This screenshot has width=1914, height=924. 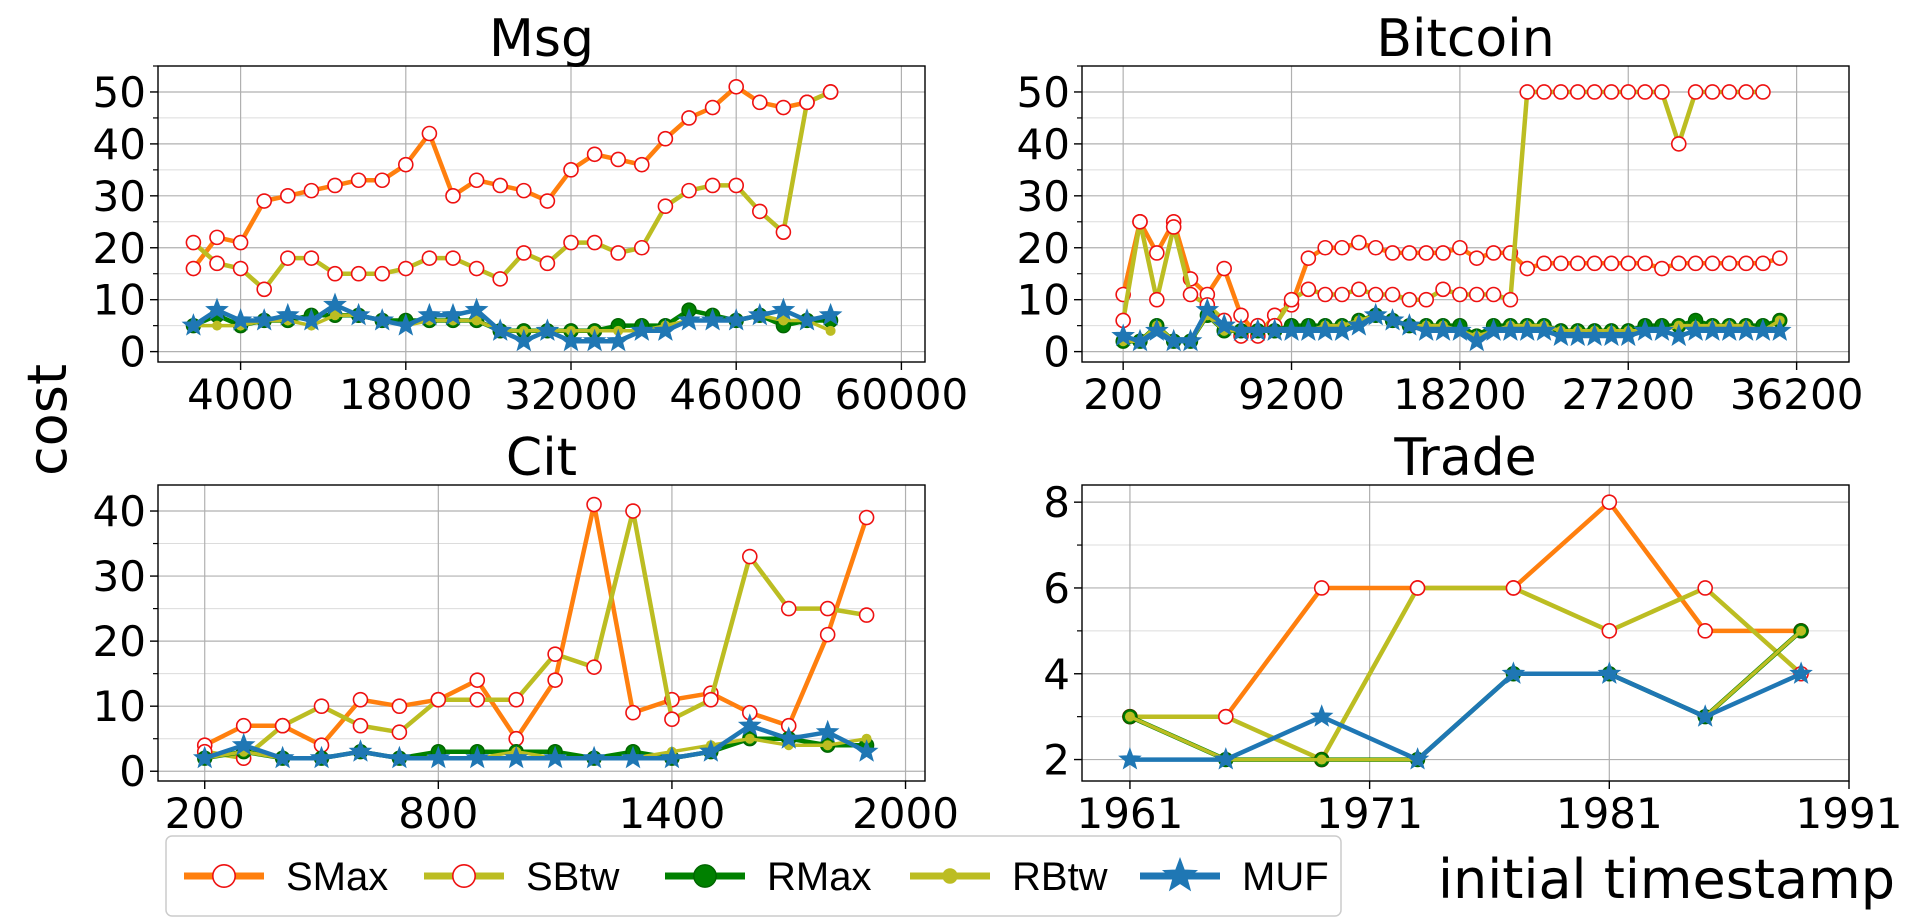 I want to click on series-rmax, so click(x=1465, y=695).